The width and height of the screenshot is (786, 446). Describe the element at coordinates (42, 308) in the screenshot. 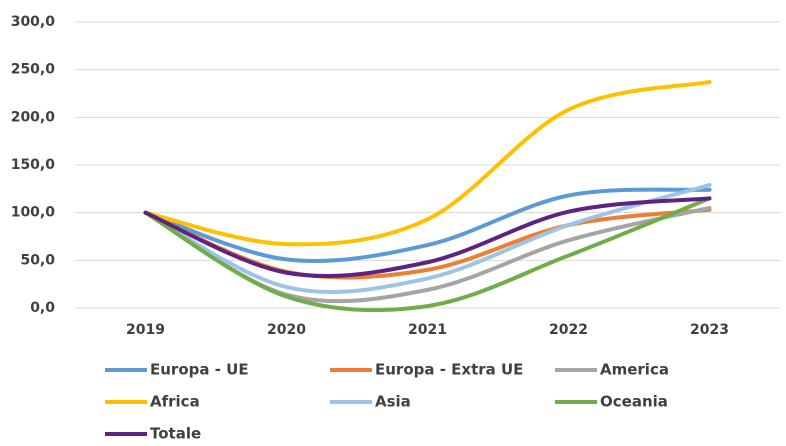

I see `y-tick-label: 0,0` at that location.